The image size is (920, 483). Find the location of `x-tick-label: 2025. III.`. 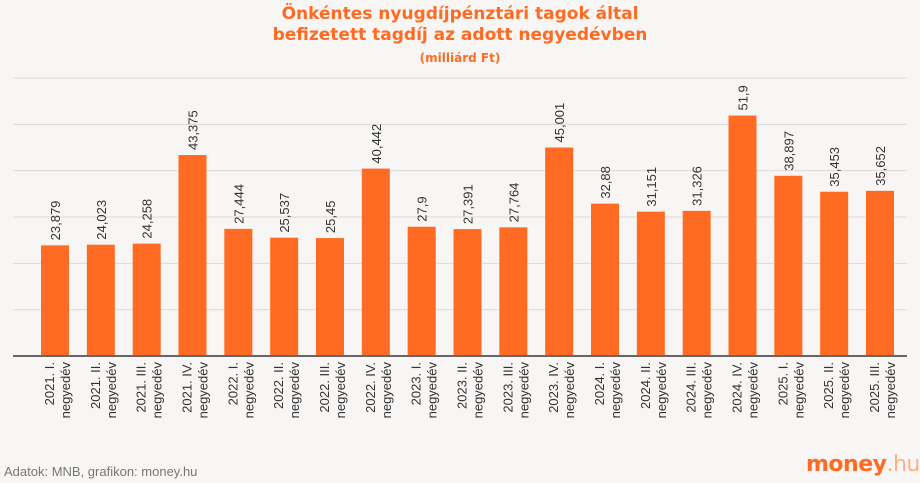

x-tick-label: 2025. III. is located at coordinates (874, 387).